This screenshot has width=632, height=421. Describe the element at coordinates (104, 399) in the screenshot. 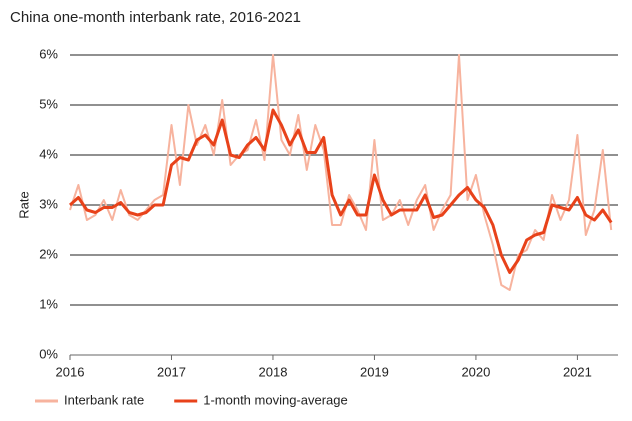

I see `legend-label: Interbank rate` at that location.